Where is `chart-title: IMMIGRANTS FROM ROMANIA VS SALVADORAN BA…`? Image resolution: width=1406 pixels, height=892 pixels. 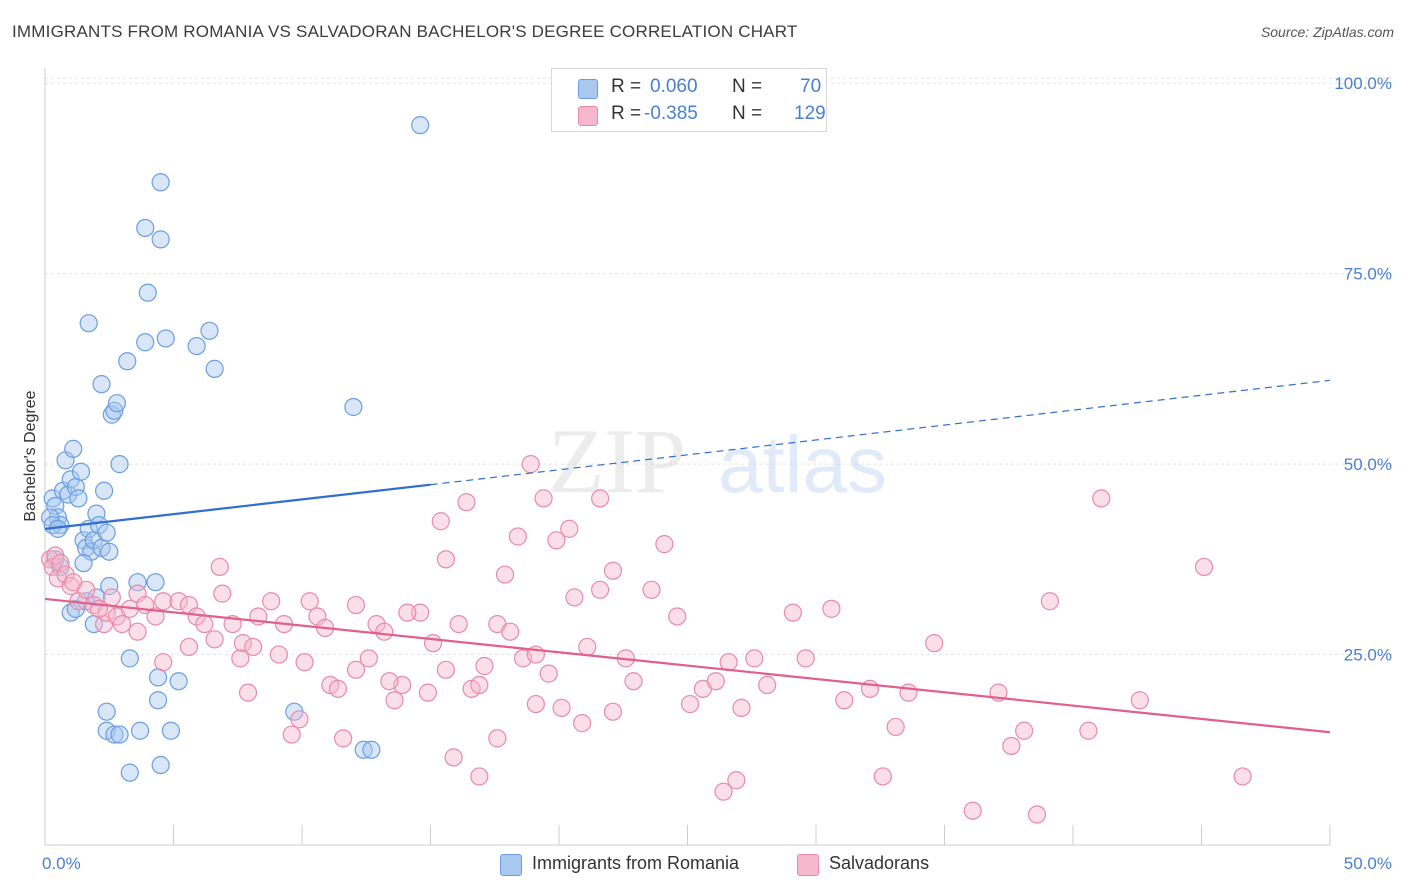 chart-title: IMMIGRANTS FROM ROMANIA VS SALVADORAN BA… is located at coordinates (405, 31).